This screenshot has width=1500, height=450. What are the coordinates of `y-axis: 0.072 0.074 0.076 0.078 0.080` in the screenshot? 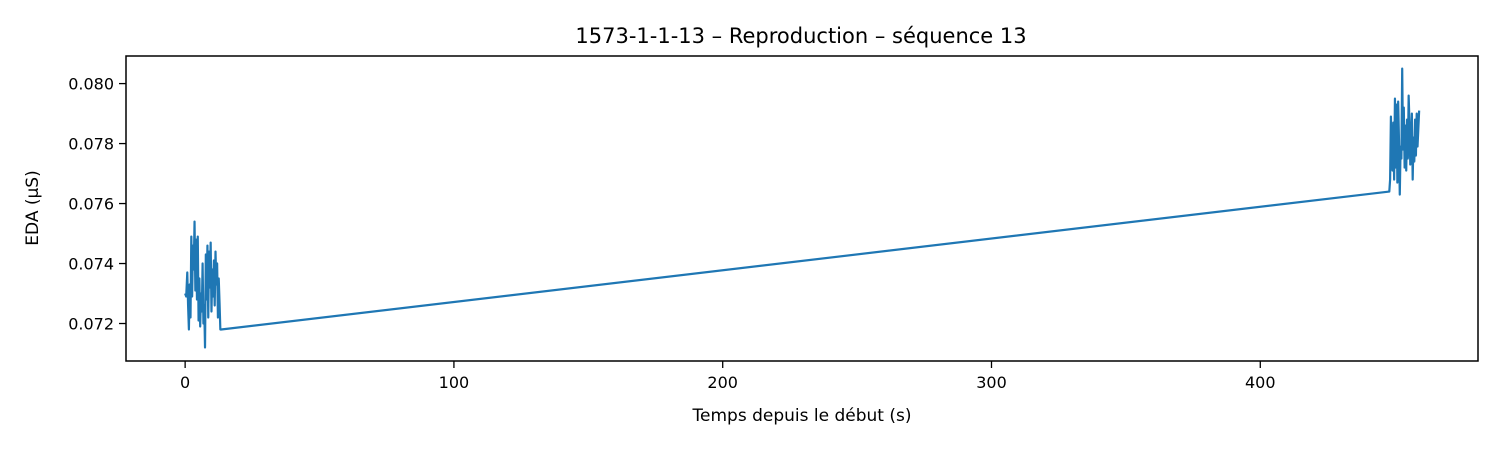 It's located at (97, 204).